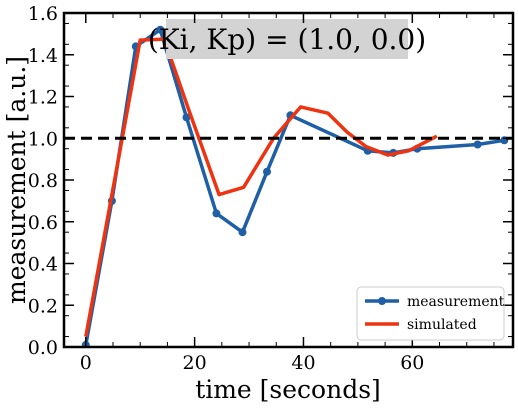 The height and width of the screenshot is (411, 518). Describe the element at coordinates (43, 265) in the screenshot. I see `y-tick-label-0.4: 0.4` at that location.